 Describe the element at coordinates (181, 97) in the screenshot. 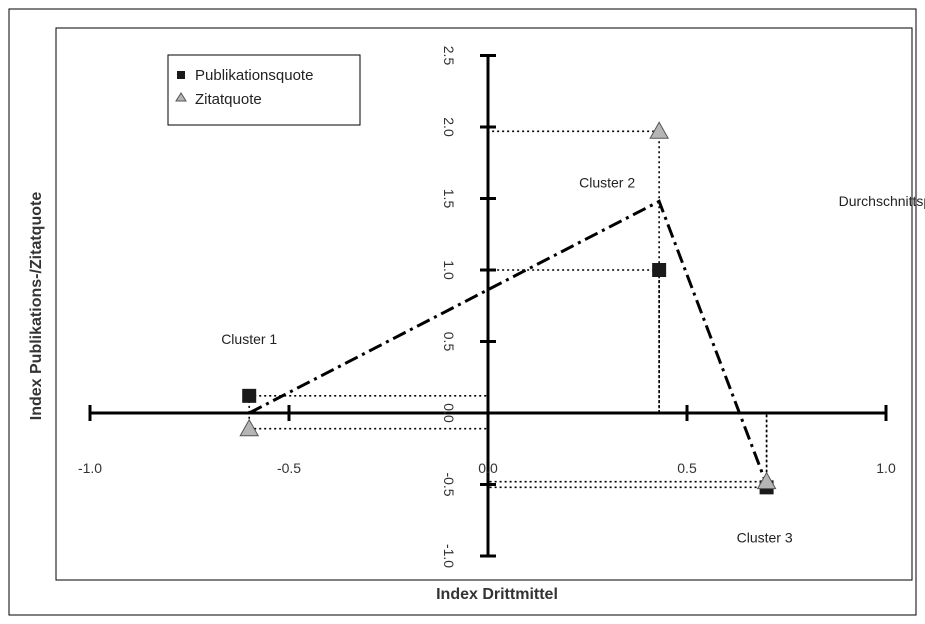

I see `legend-triangle-marker` at that location.